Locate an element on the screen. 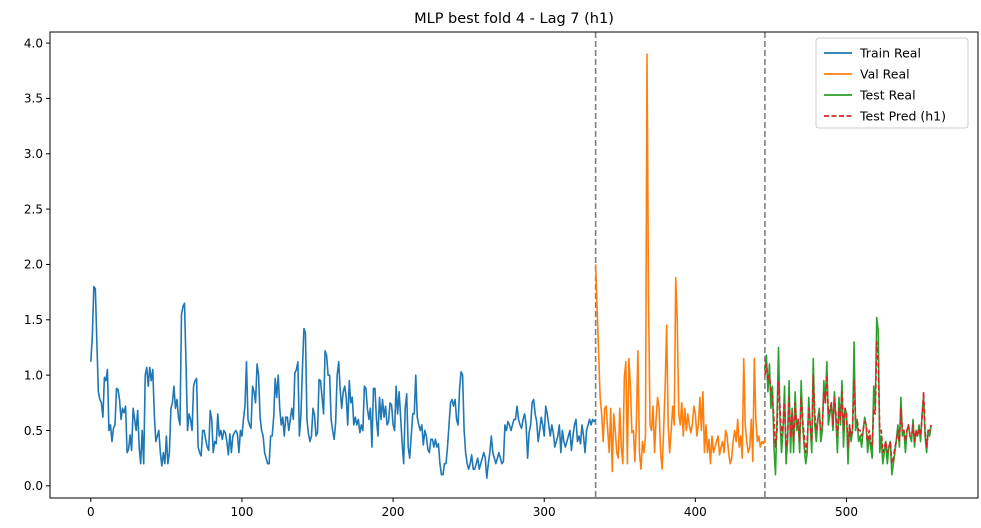 Image resolution: width=981 pixels, height=528 pixels. y-tick-label: 2.0 is located at coordinates (33, 265).